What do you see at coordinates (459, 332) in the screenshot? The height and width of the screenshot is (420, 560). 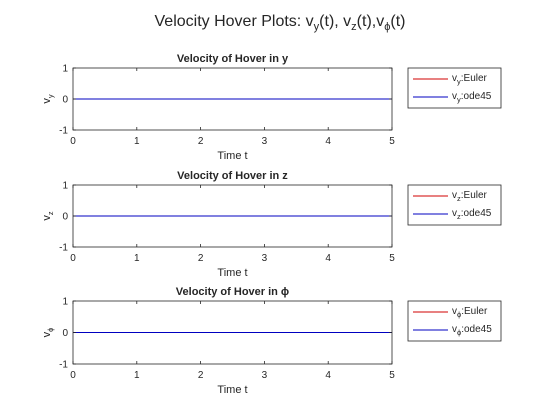 I see `subplot-3-legend-label-ode45-sub: ϕ` at bounding box center [459, 332].